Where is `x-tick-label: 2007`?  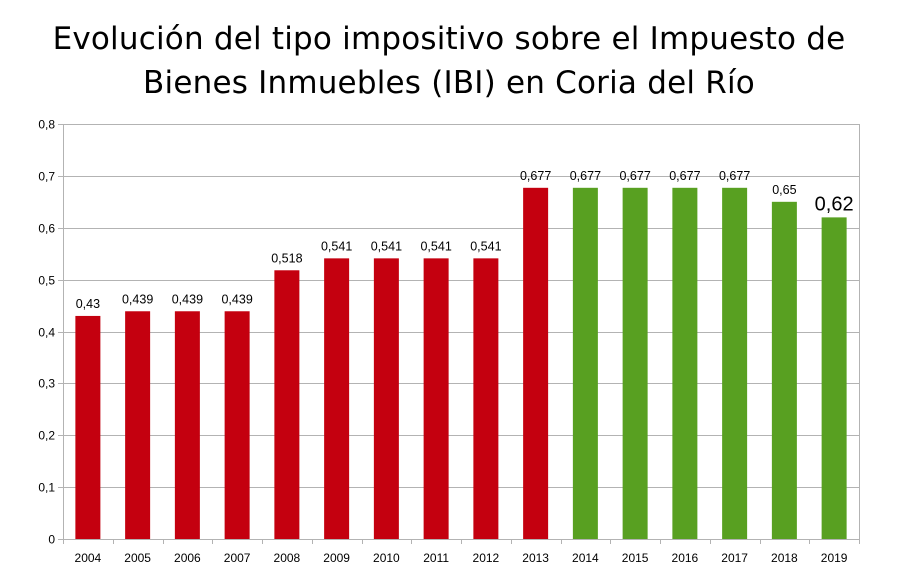
x-tick-label: 2007 is located at coordinates (237, 558).